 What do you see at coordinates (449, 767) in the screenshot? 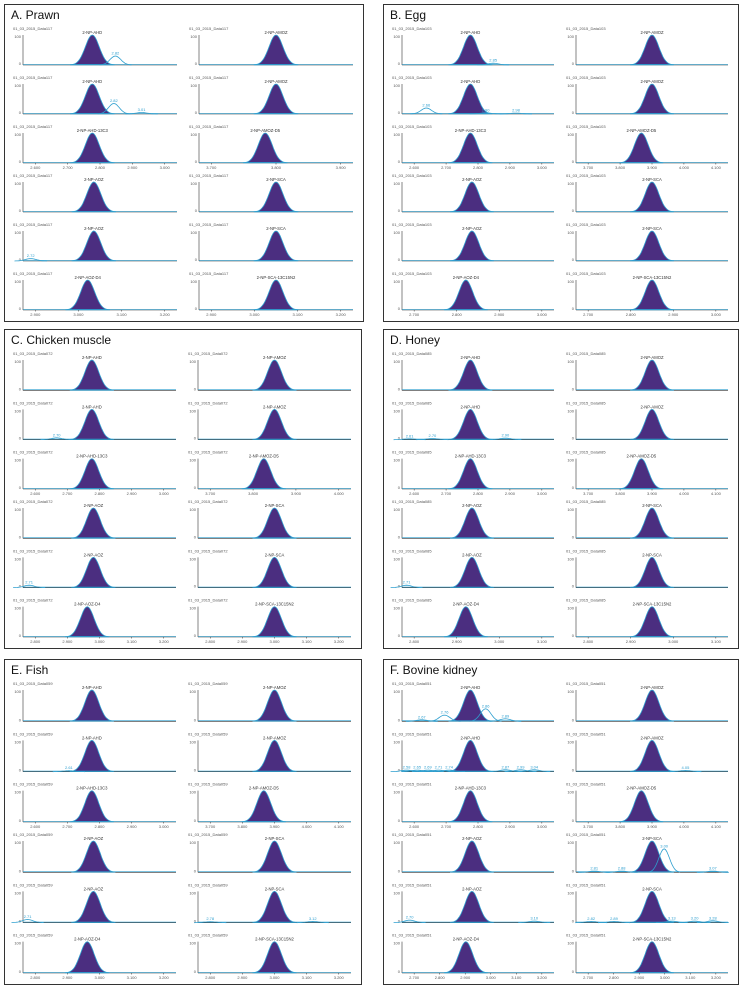
I see `minor-peak-label: 2.74` at bounding box center [449, 767].